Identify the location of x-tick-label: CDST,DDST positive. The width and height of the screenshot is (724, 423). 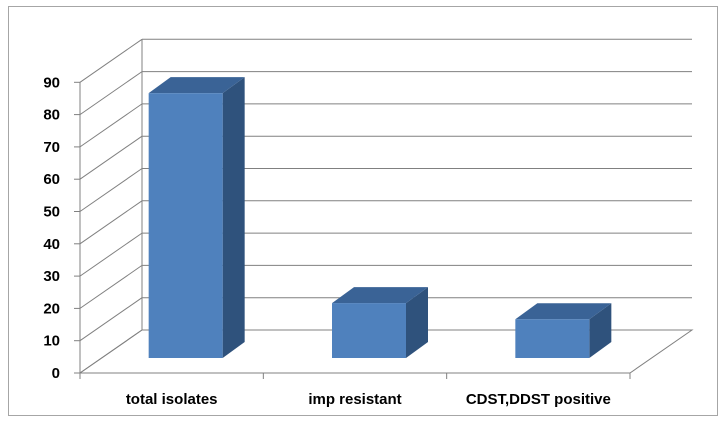
(538, 399).